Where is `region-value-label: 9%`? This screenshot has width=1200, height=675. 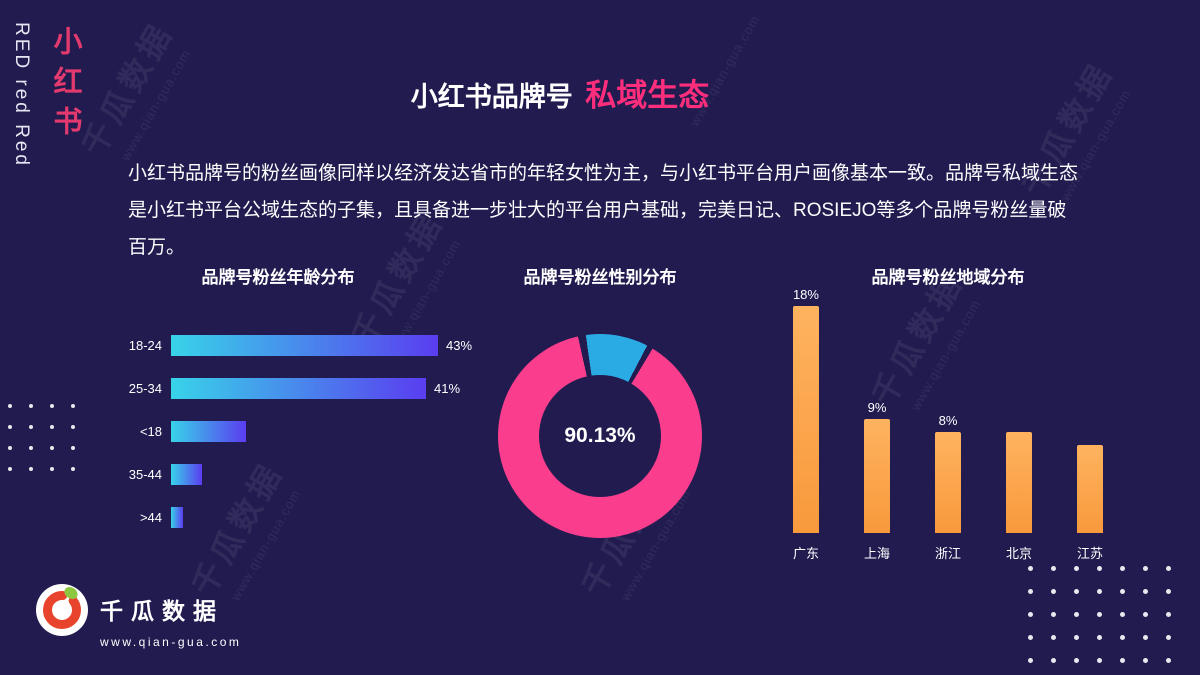 region-value-label: 9% is located at coordinates (877, 407).